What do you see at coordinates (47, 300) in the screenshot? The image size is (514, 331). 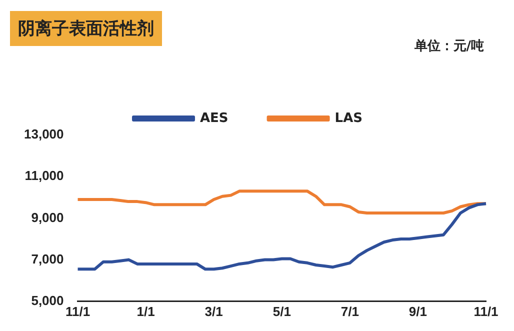 I see `y-tick-label: 5,000` at bounding box center [47, 300].